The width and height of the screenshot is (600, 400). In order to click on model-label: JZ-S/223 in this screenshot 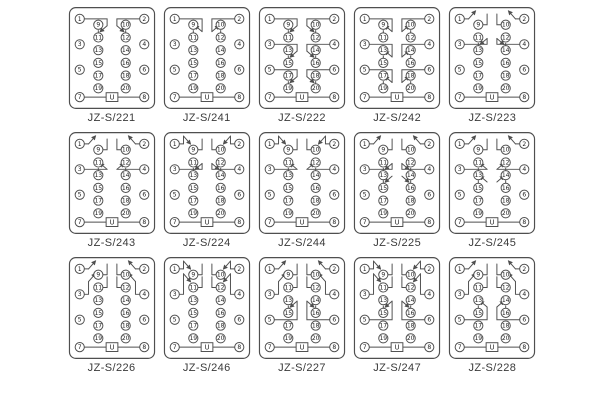, I will do `click(492, 118)`.